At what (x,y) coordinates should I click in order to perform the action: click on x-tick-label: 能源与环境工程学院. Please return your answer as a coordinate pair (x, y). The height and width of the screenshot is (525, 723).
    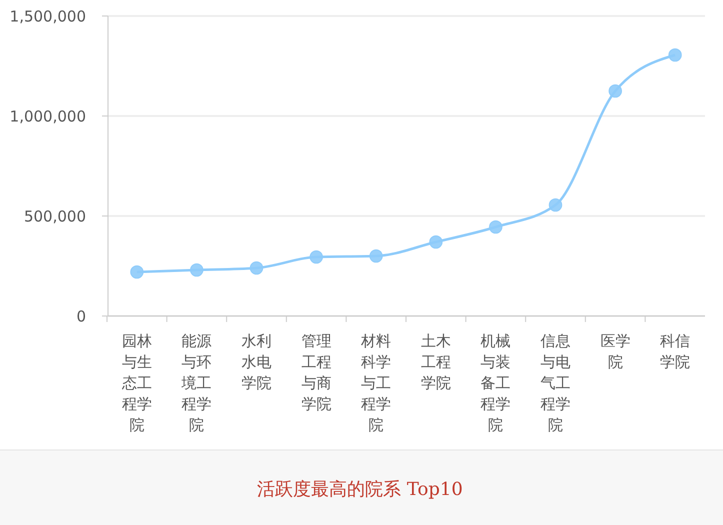
    Looking at the image, I should click on (196, 383).